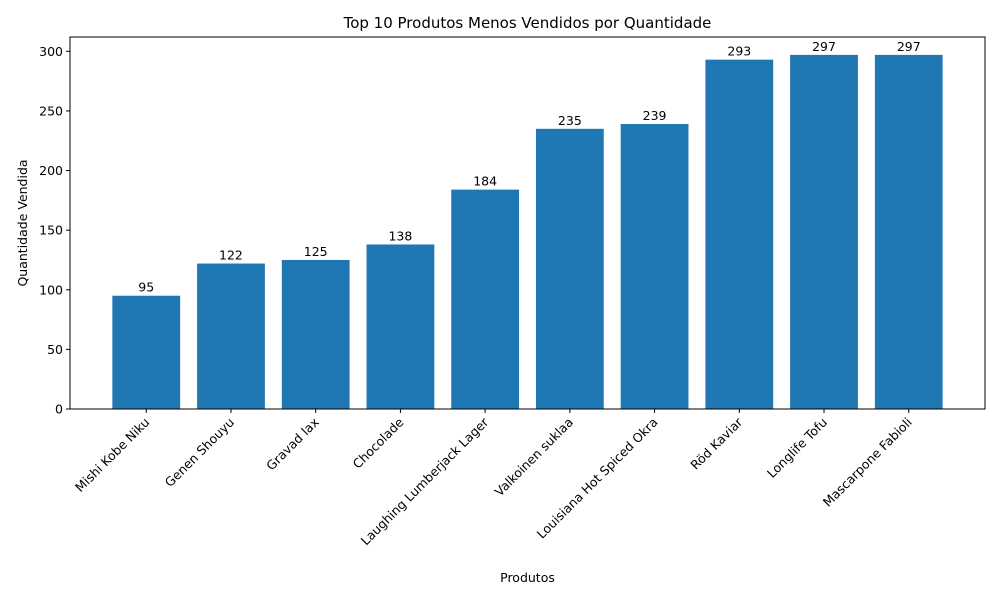 The height and width of the screenshot is (600, 1000). What do you see at coordinates (55, 349) in the screenshot?
I see `y-tick-label: 50` at bounding box center [55, 349].